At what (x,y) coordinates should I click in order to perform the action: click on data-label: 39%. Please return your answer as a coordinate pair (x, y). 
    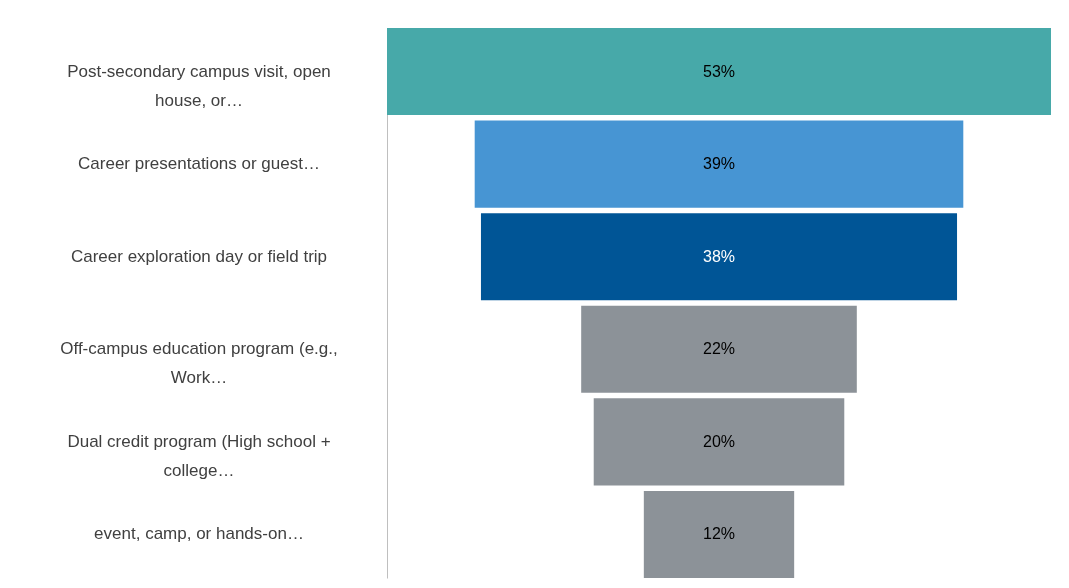
    Looking at the image, I should click on (719, 164).